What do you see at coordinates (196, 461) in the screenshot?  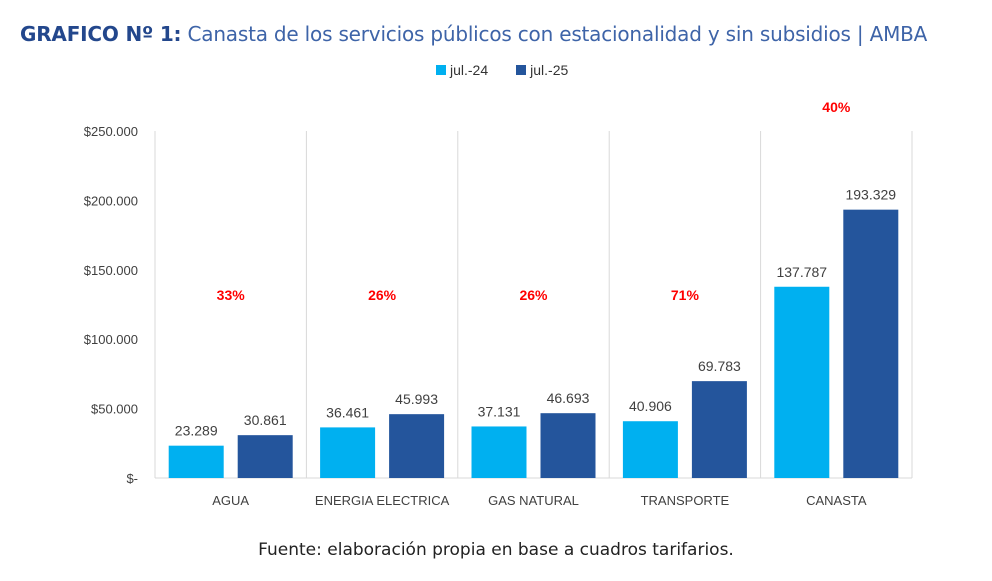 I see `bar-jul-24-agua` at bounding box center [196, 461].